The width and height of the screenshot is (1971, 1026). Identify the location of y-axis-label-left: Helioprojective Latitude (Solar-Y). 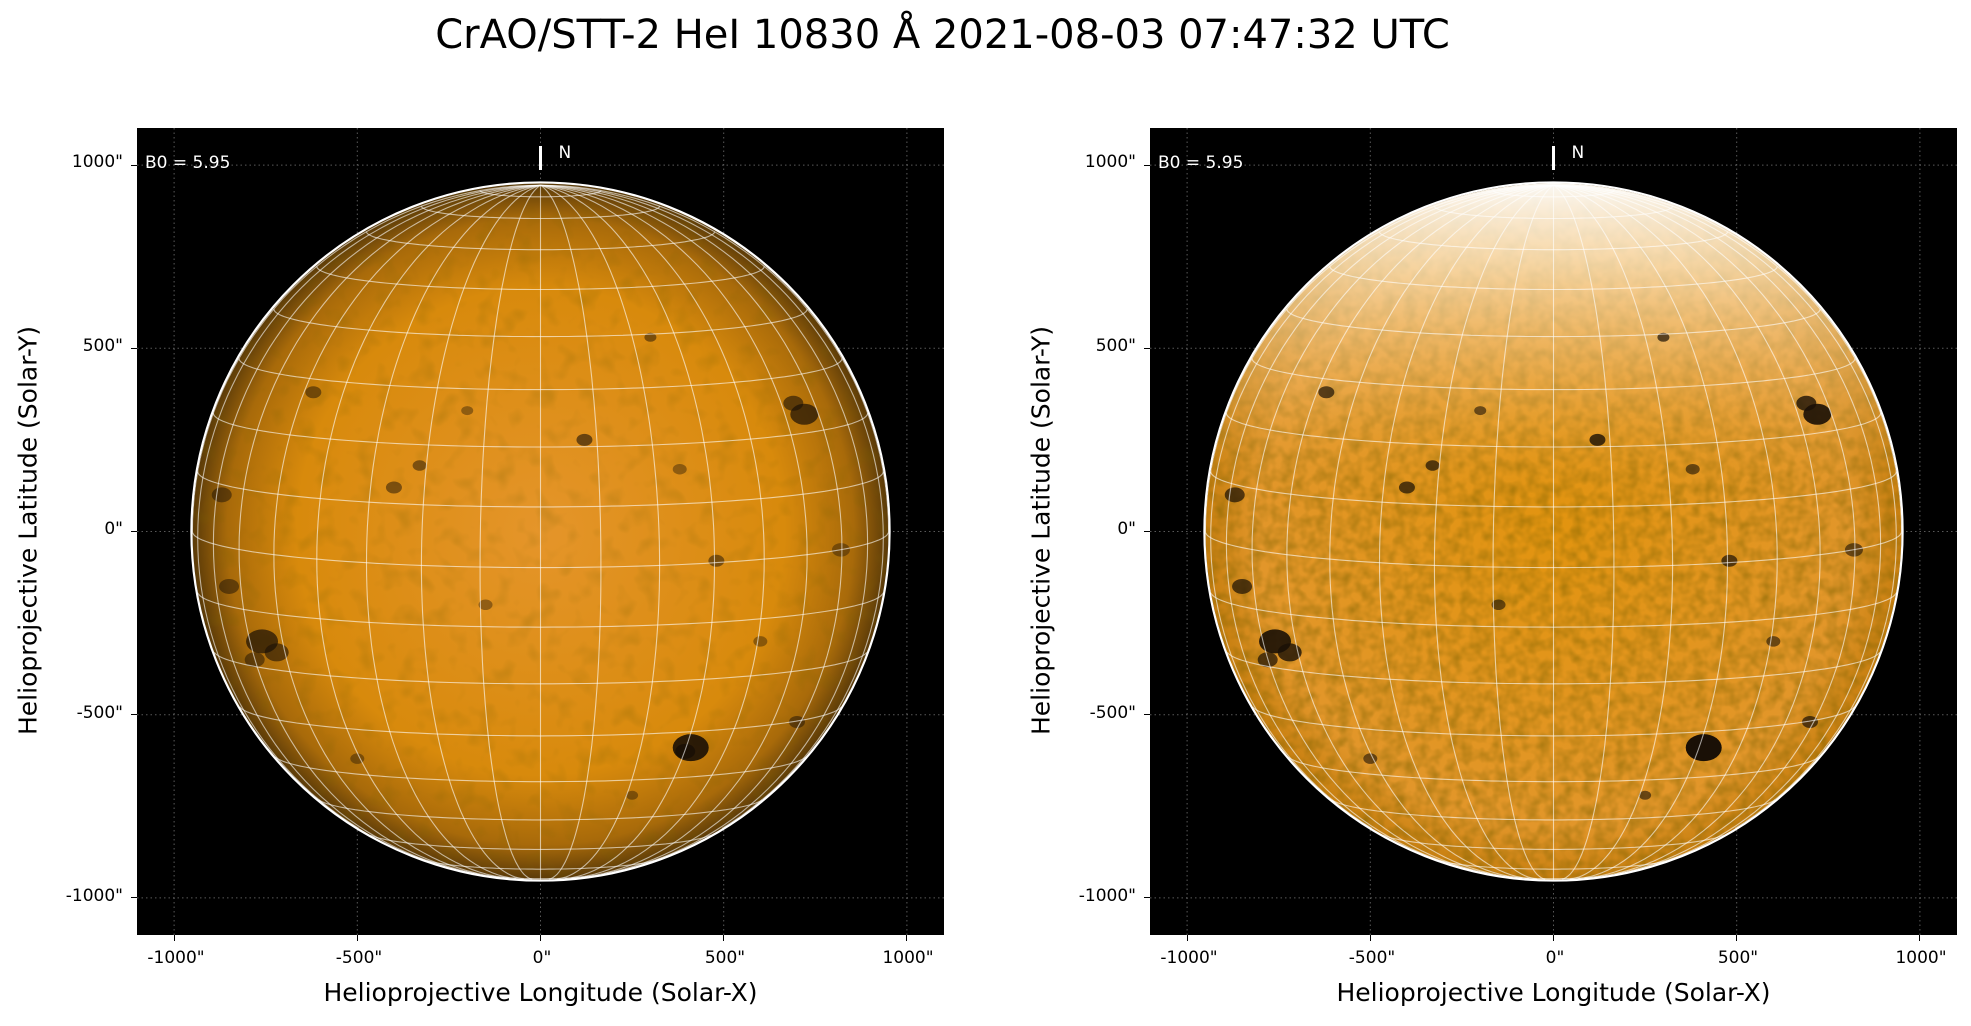
(28, 530).